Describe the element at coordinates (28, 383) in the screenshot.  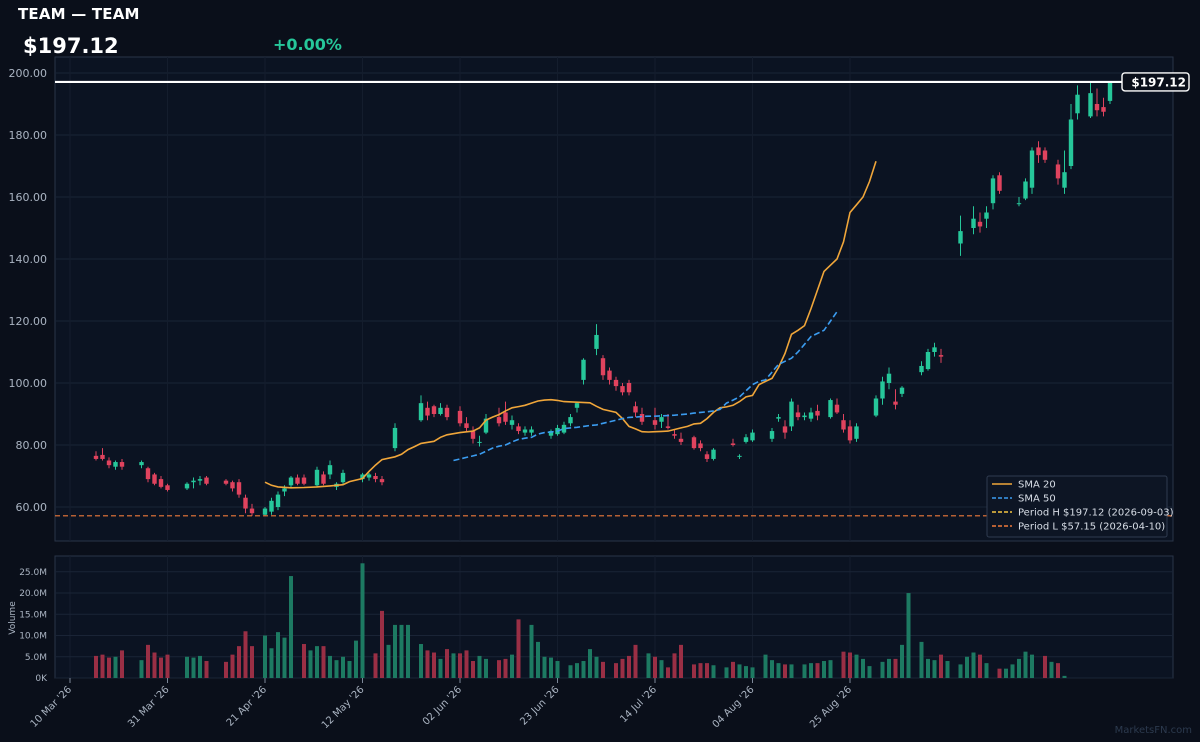
I see `price-tick-label: 100.00` at that location.